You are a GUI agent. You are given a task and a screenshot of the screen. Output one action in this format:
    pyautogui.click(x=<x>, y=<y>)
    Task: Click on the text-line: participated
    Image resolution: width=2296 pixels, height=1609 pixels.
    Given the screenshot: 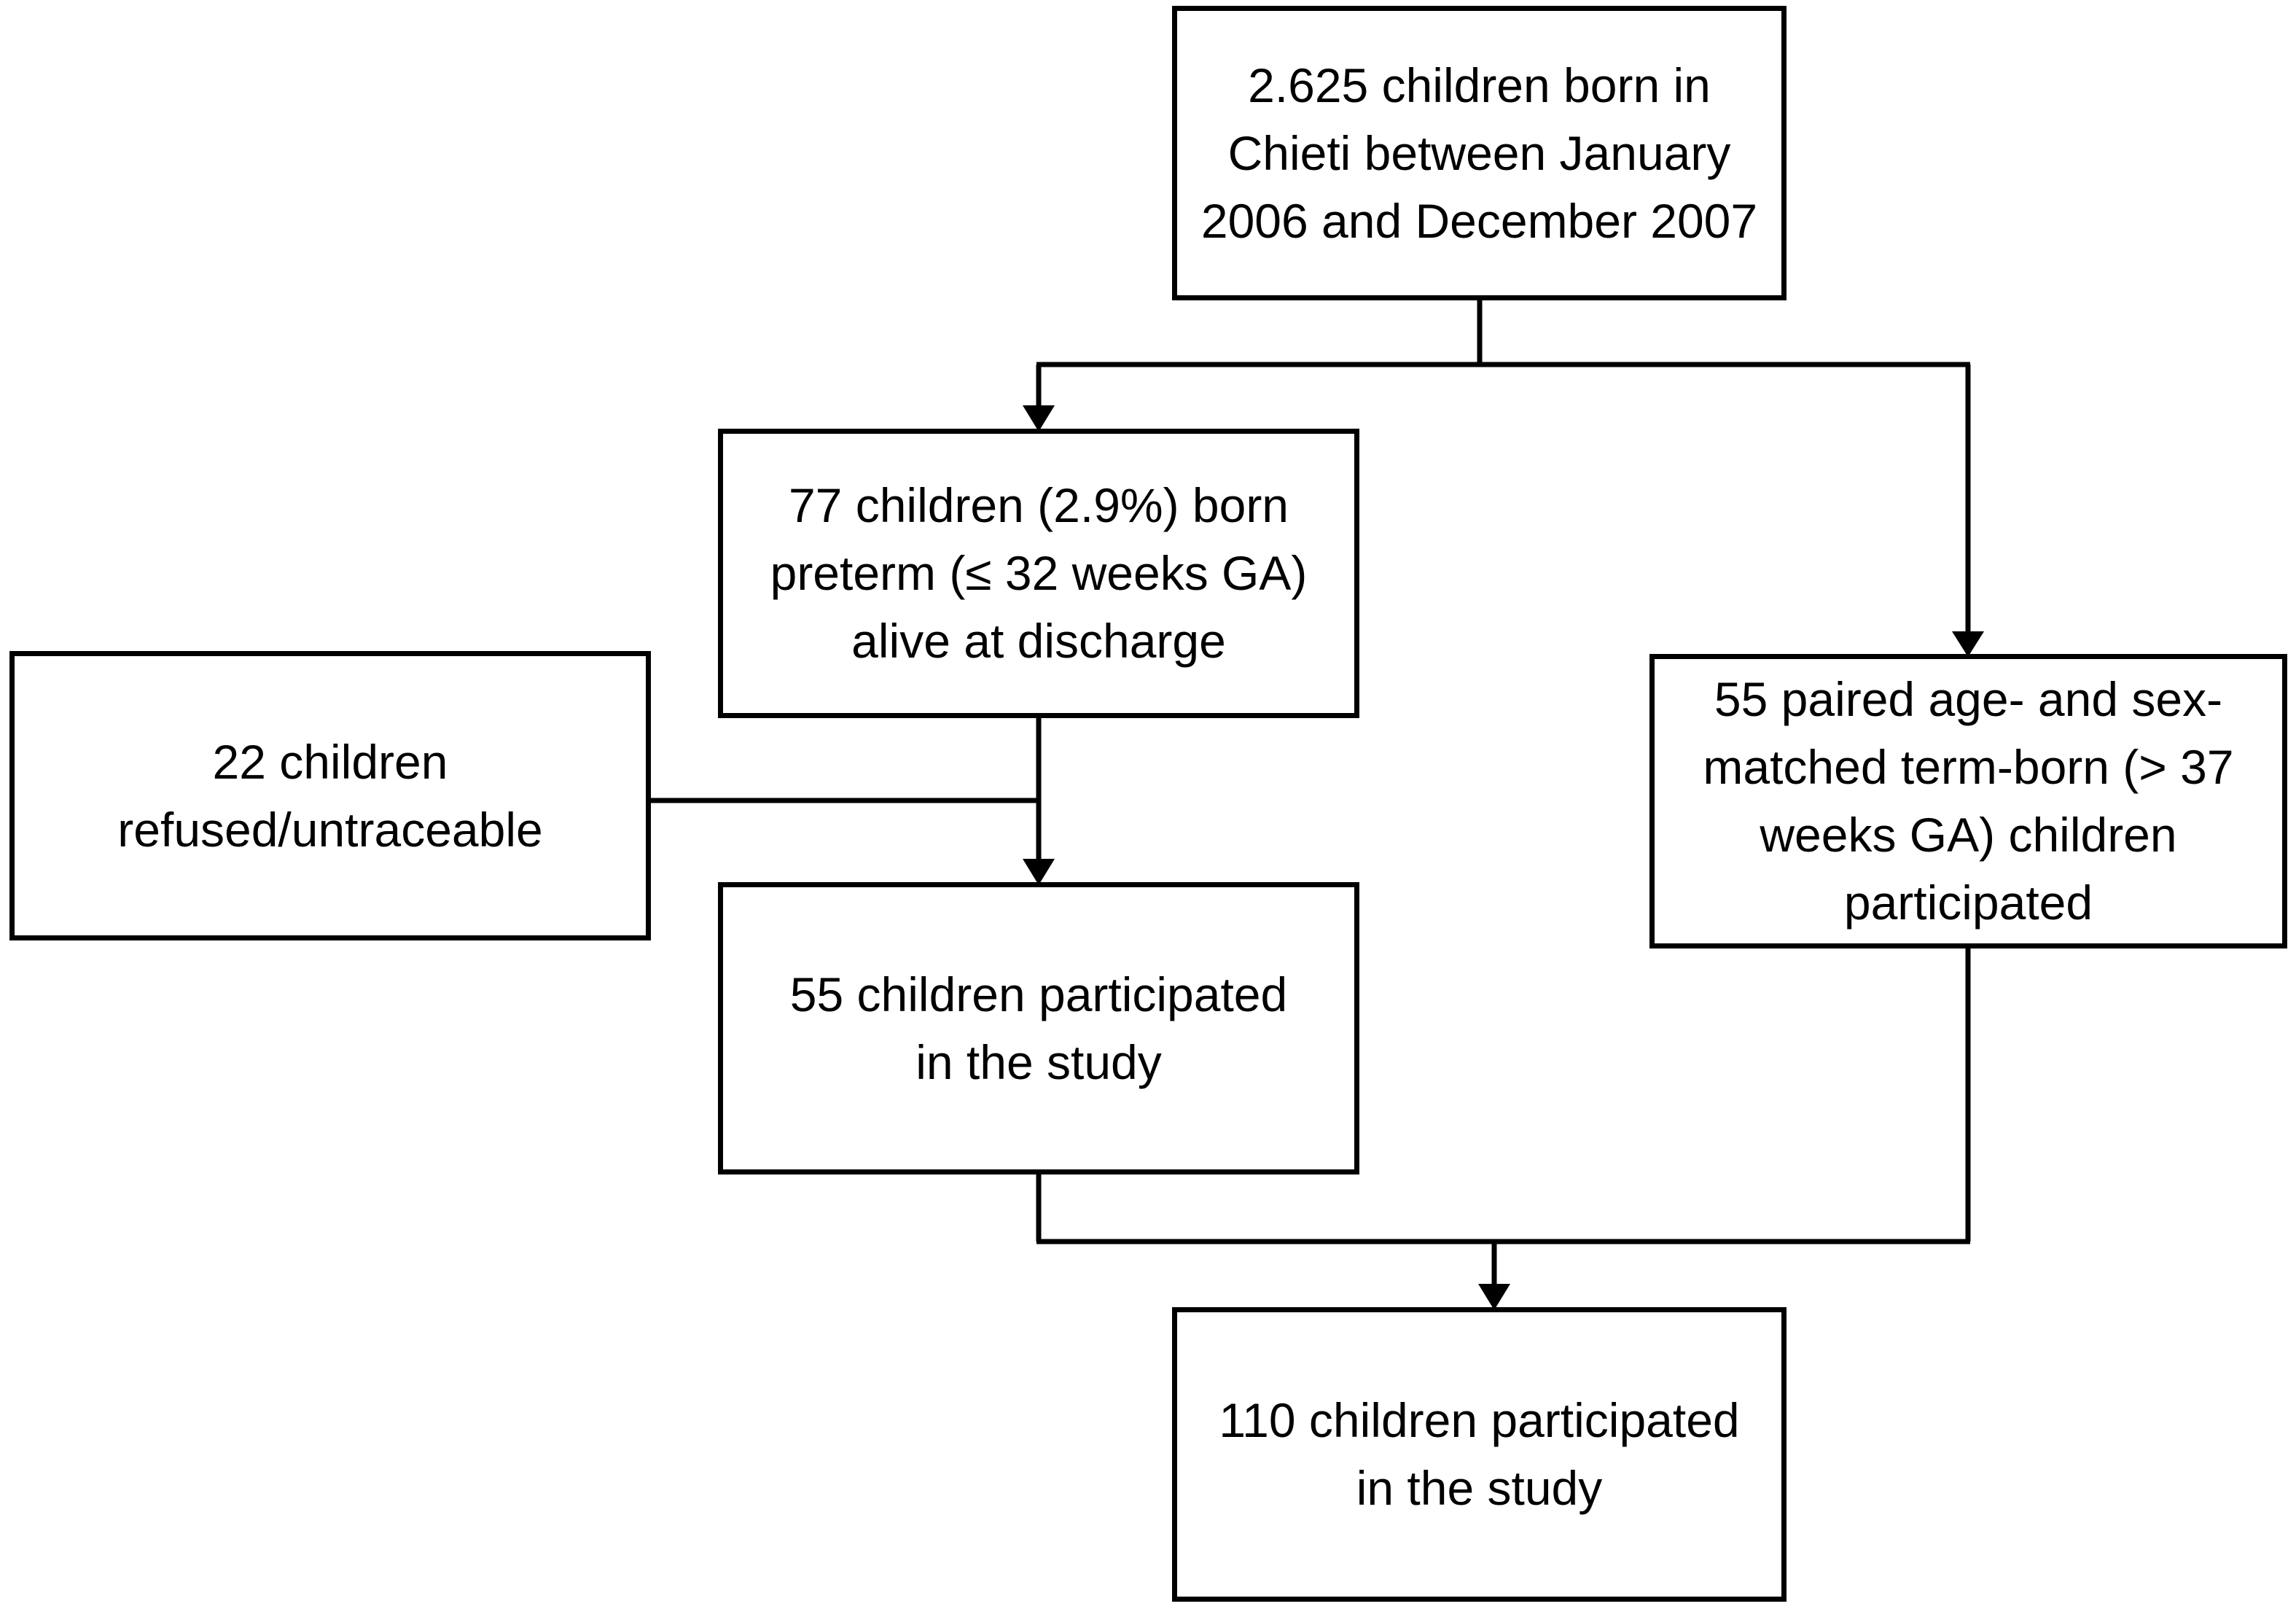 What is the action you would take?
    pyautogui.click(x=1968, y=903)
    